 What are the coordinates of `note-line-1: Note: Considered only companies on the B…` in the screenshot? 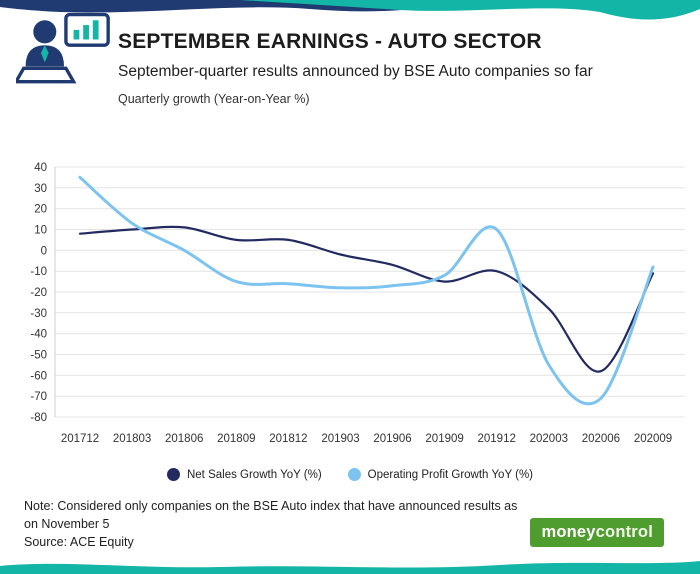 It's located at (271, 506).